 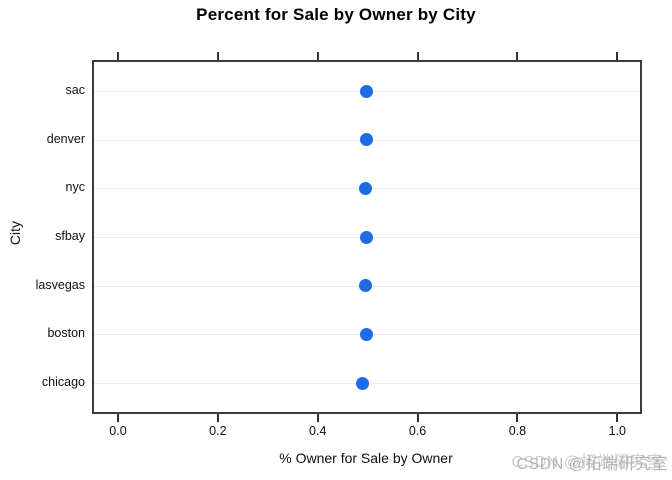 I want to click on y-tick-label: lasvegas, so click(x=60, y=284).